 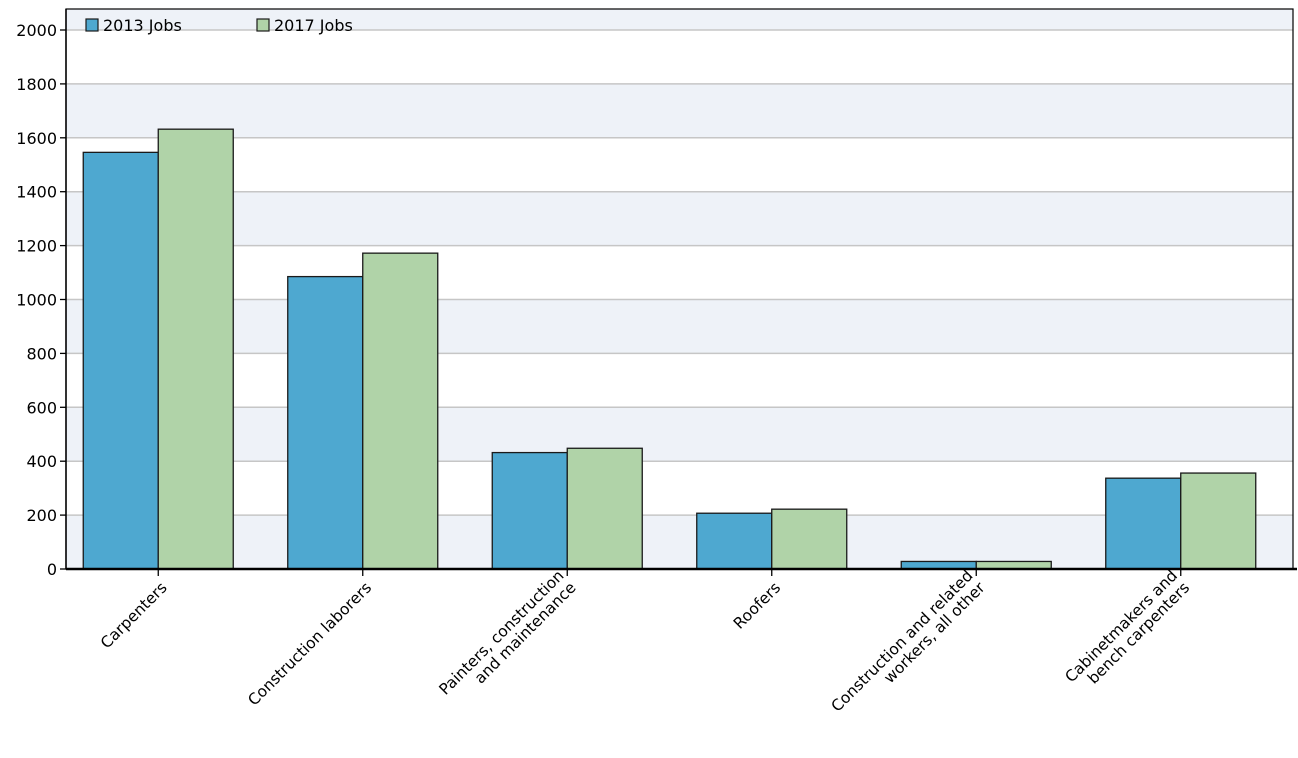 What do you see at coordinates (36, 192) in the screenshot?
I see `y-tick-label: 1400` at bounding box center [36, 192].